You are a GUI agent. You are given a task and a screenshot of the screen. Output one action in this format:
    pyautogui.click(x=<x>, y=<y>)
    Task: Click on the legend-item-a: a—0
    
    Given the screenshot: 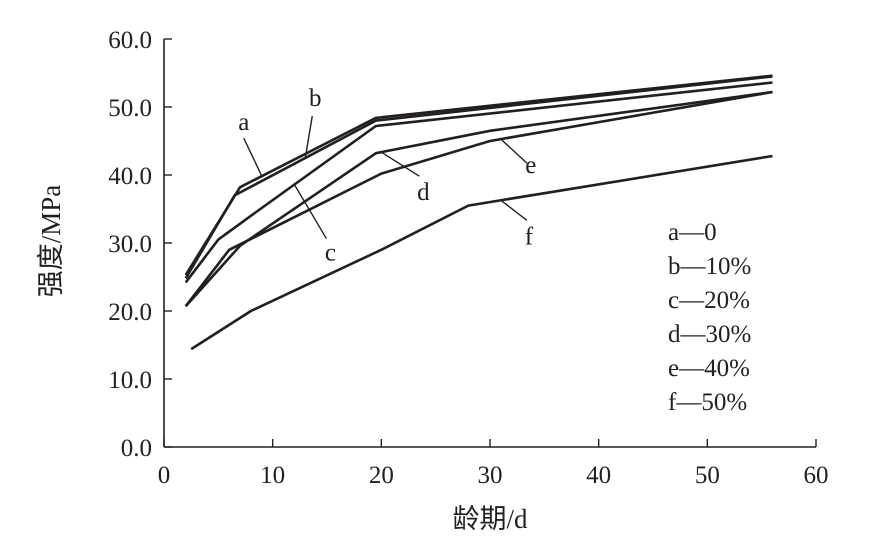 What is the action you would take?
    pyautogui.click(x=692, y=232)
    